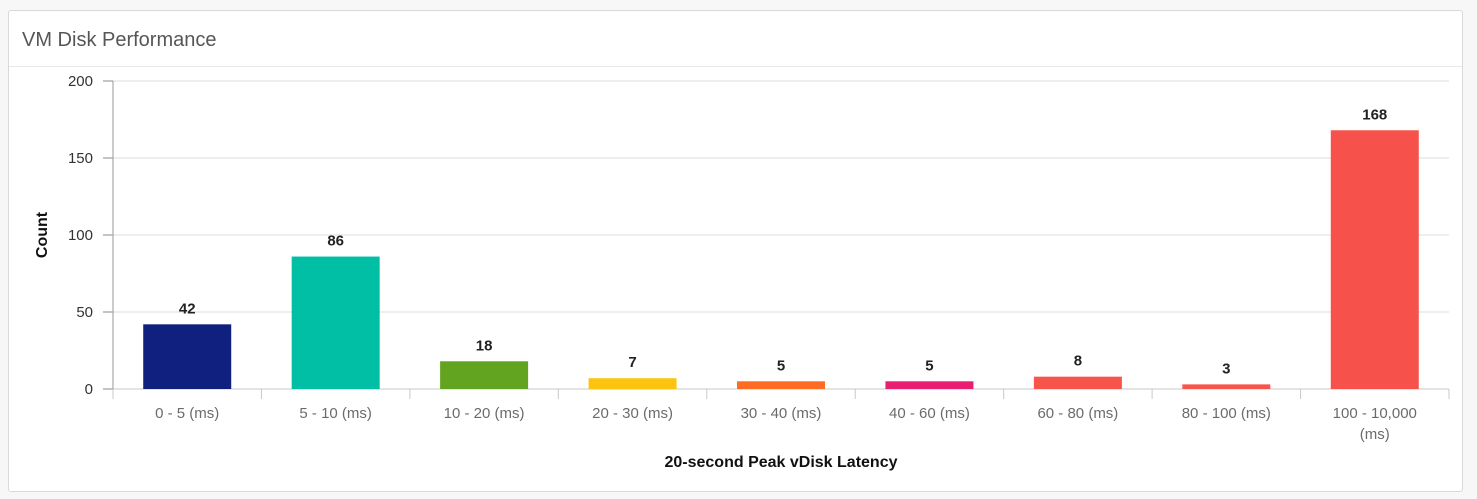 Image resolution: width=1477 pixels, height=499 pixels. I want to click on x-tick-label: 40 - 60 (ms), so click(929, 413).